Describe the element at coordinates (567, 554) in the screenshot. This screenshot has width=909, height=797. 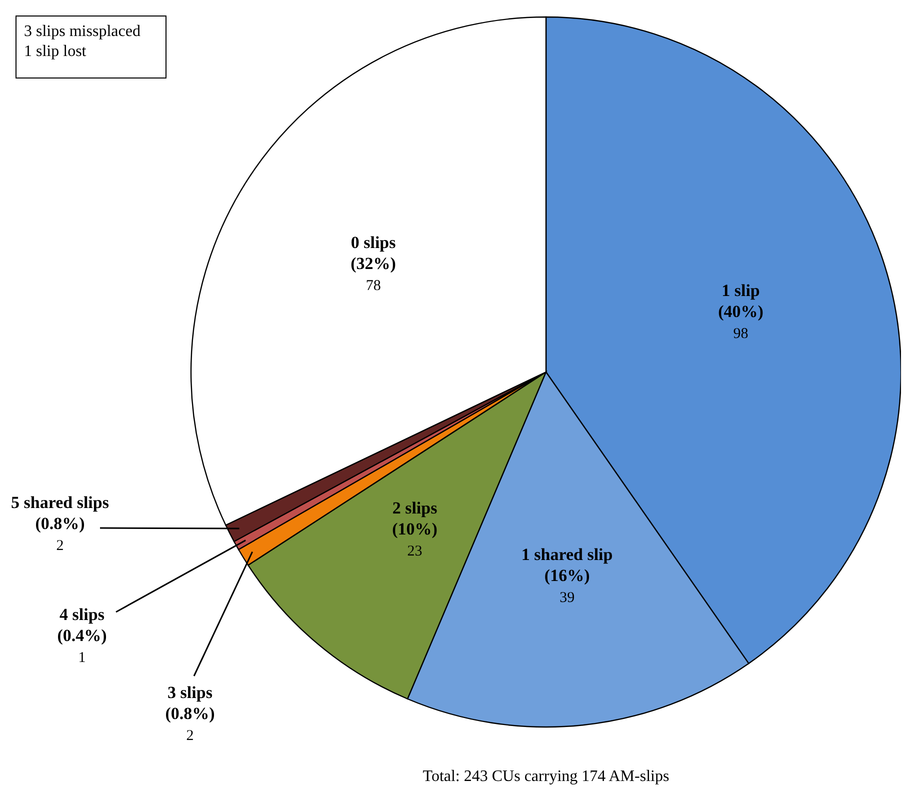
I see `slice-label: 1 shared slip` at that location.